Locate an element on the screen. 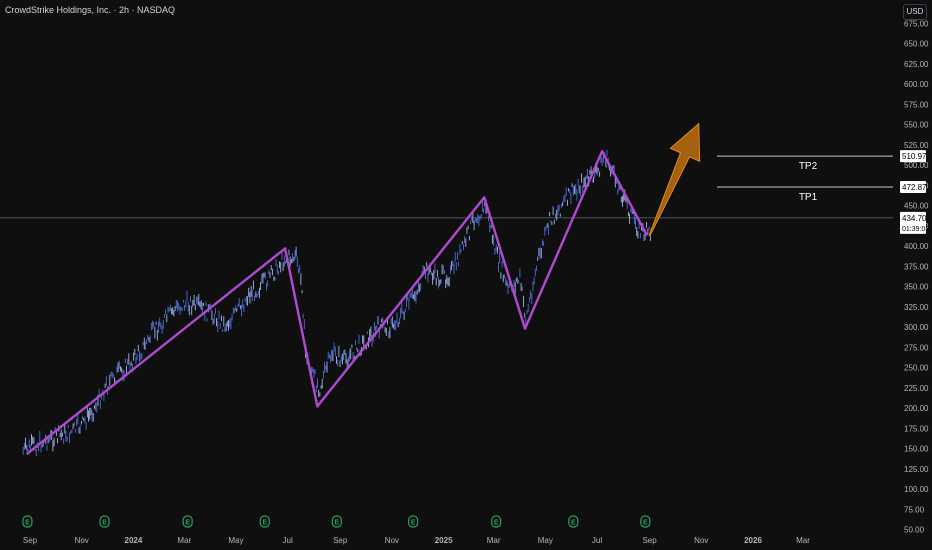  y-tick-label: 675.00 is located at coordinates (916, 23).